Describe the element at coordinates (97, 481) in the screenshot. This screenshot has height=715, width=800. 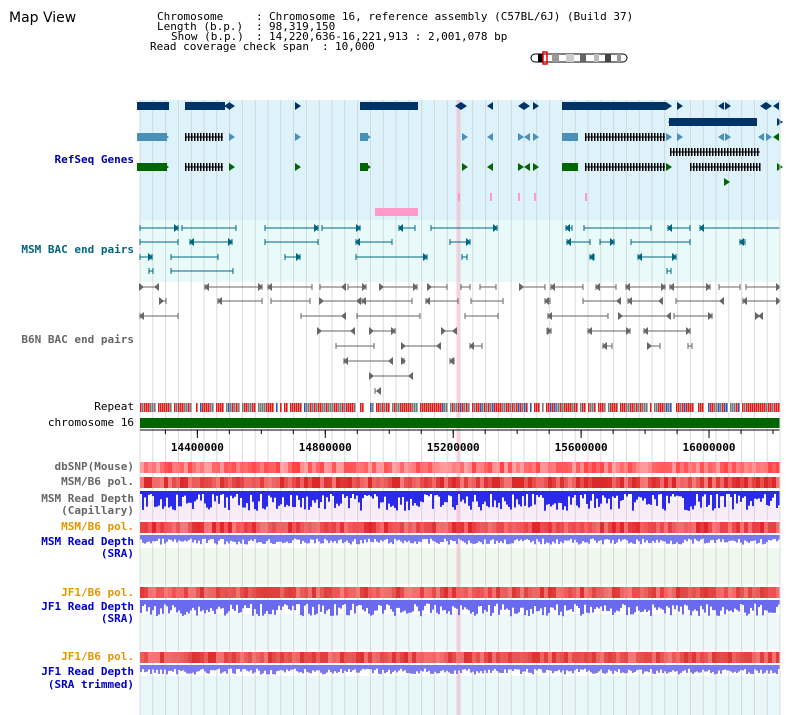
I see `track-label-msm-b6-pol-1: MSM/B6 pol.` at that location.